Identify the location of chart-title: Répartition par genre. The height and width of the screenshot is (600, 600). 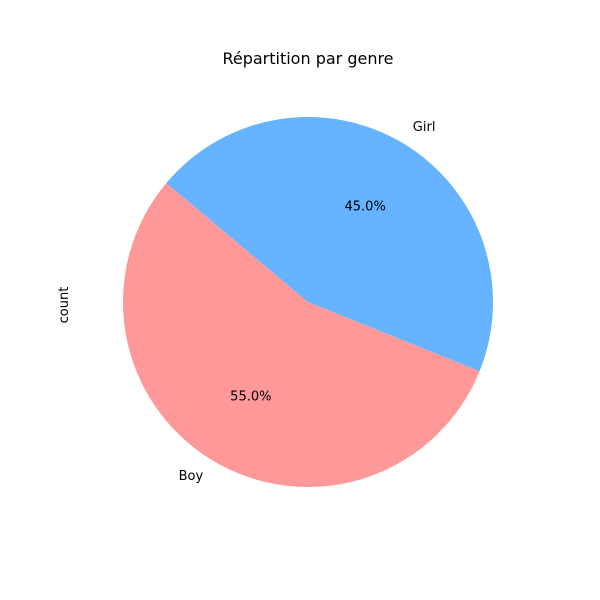
(307, 58).